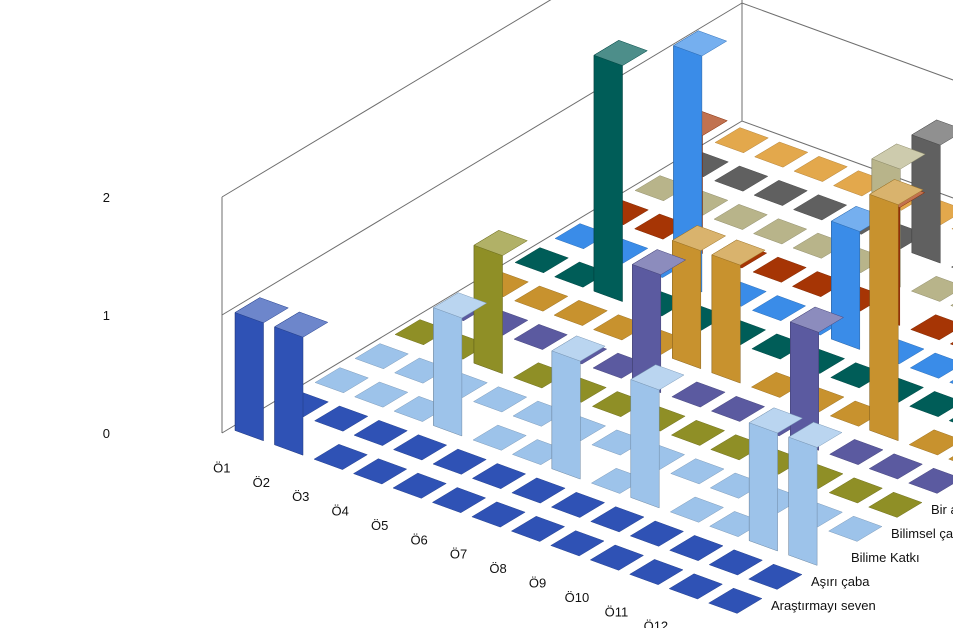 This screenshot has width=953, height=628. I want to click on category-label: Ö4, so click(340, 511).